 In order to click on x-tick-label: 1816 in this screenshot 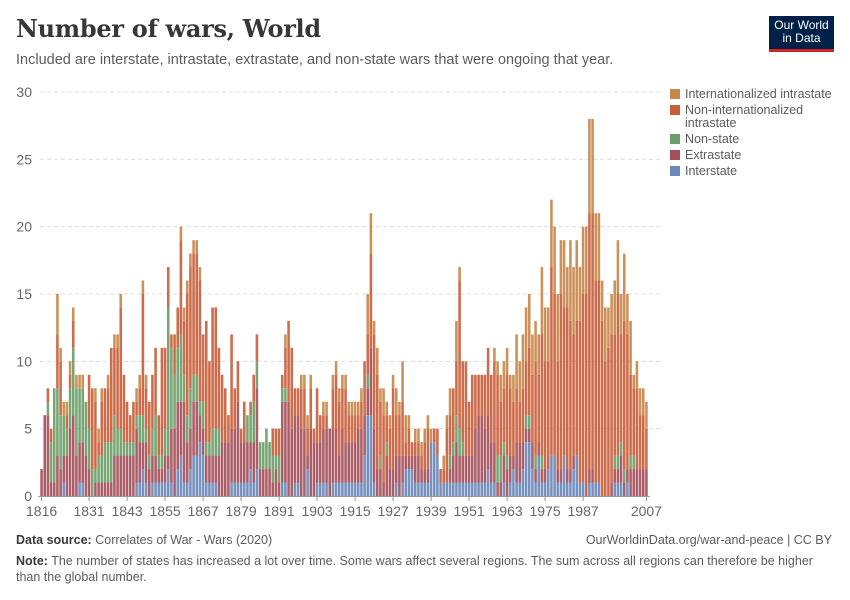, I will do `click(41, 511)`.